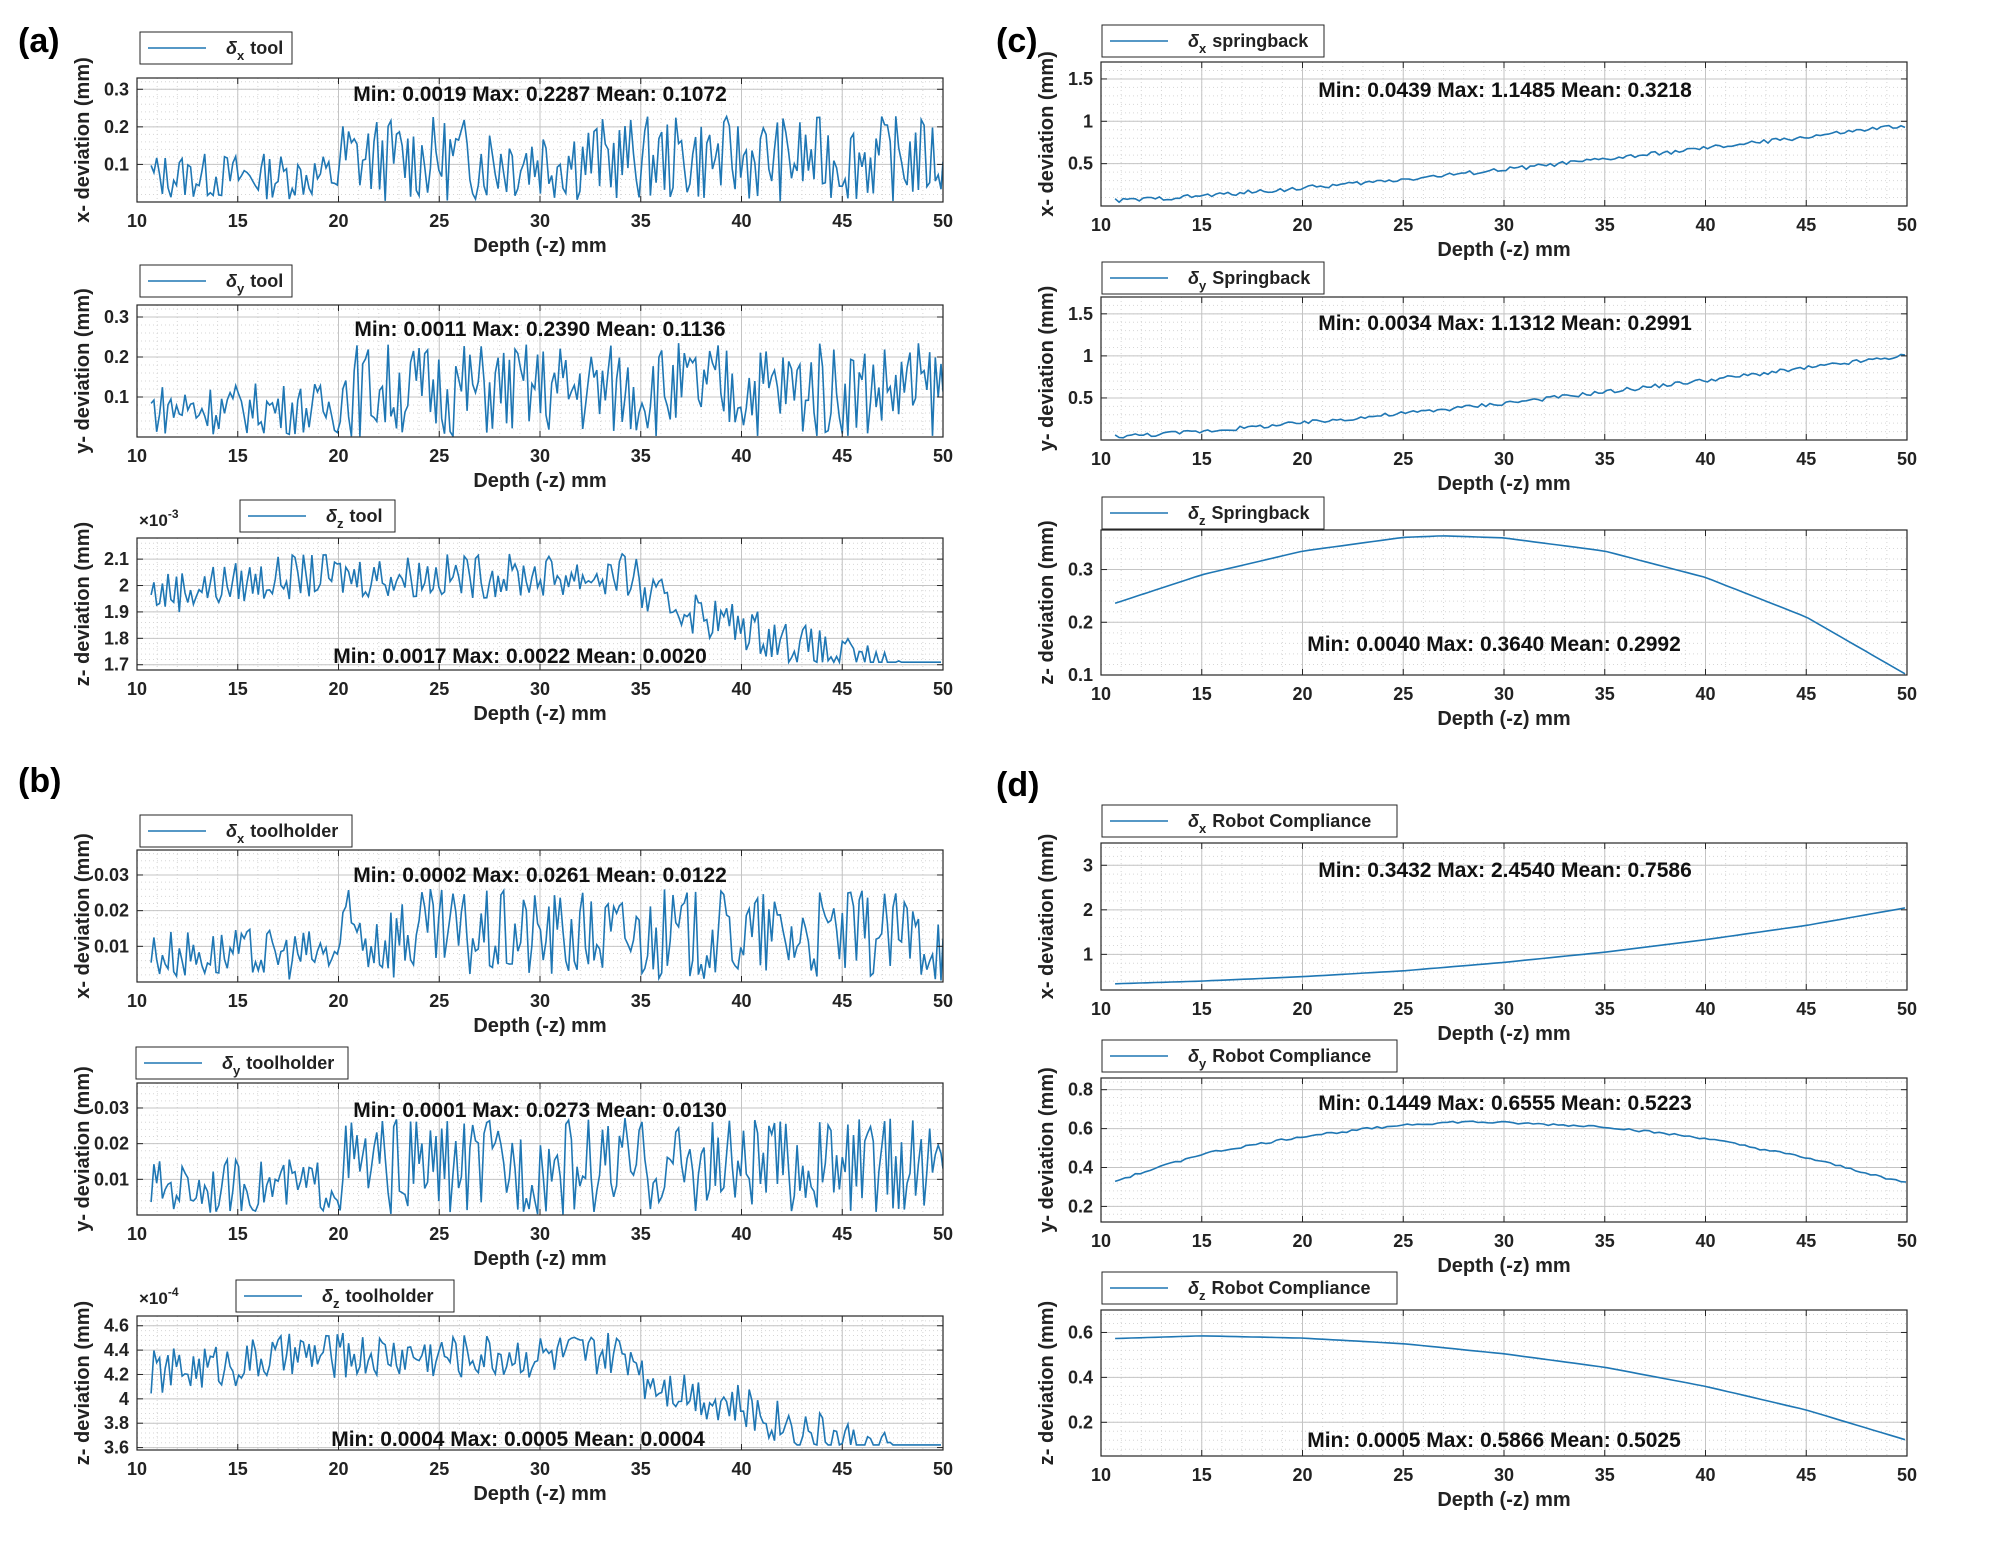 The height and width of the screenshot is (1562, 2002). Describe the element at coordinates (1279, 823) in the screenshot. I see `legend-label: δx Robot Compliance` at that location.